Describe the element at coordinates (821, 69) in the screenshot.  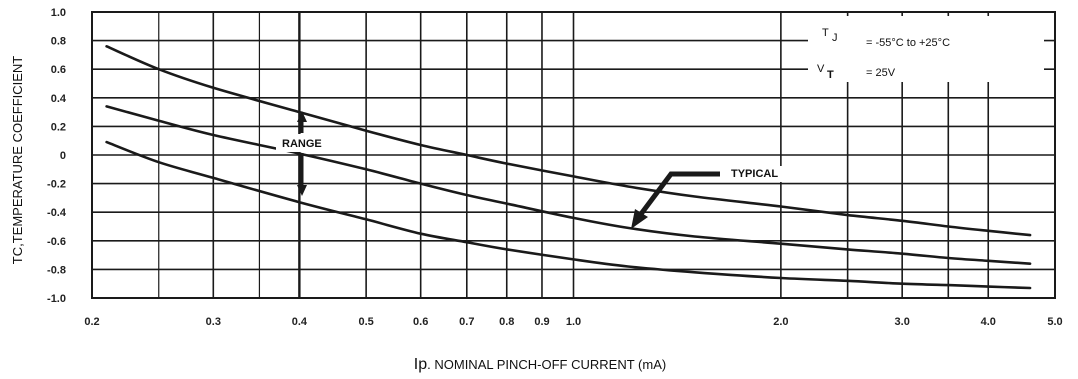
I see `condition-vt-symbol: V` at that location.